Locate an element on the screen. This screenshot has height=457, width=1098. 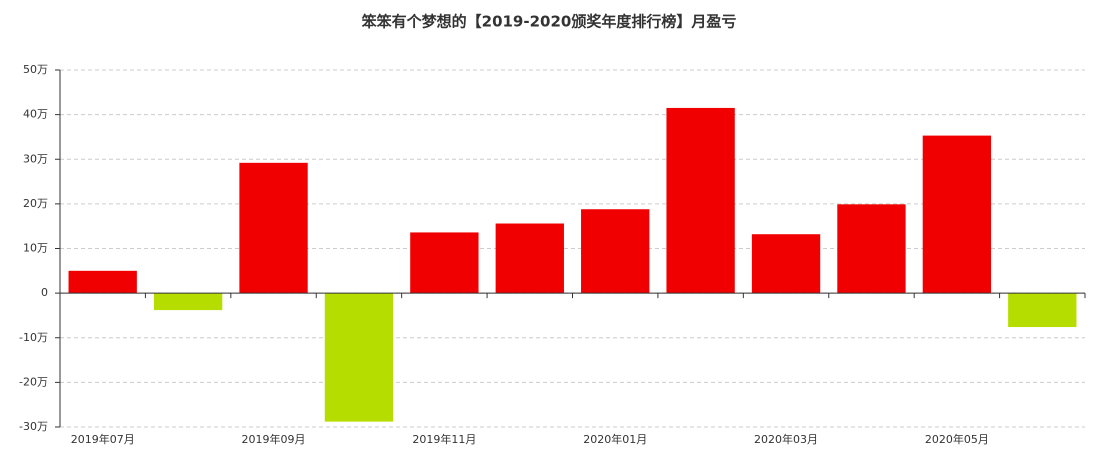
y-tick-label: 0 is located at coordinates (44, 292).